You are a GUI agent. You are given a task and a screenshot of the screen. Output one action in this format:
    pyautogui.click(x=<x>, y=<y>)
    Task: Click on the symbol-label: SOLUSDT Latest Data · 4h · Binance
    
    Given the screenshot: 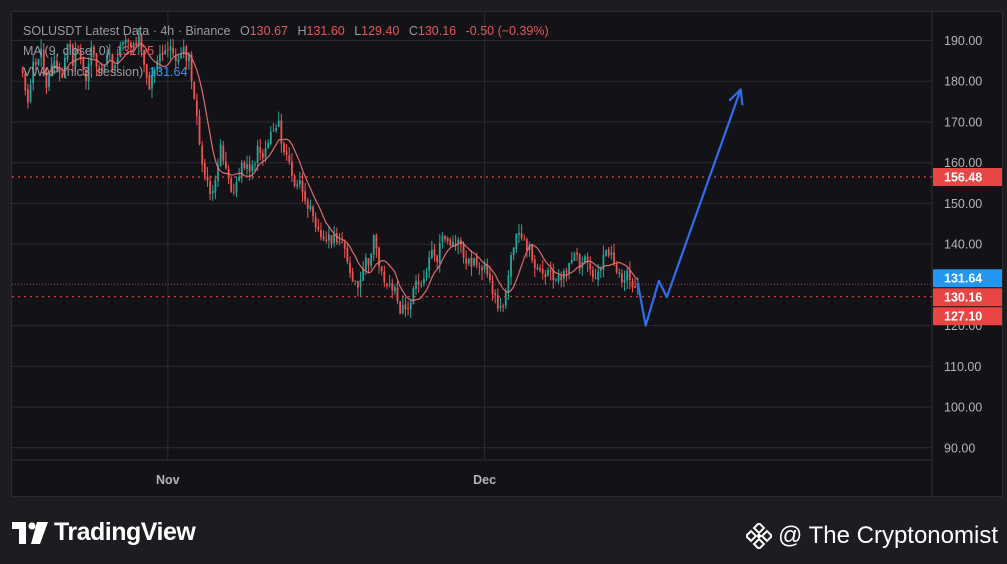 What is the action you would take?
    pyautogui.click(x=127, y=31)
    